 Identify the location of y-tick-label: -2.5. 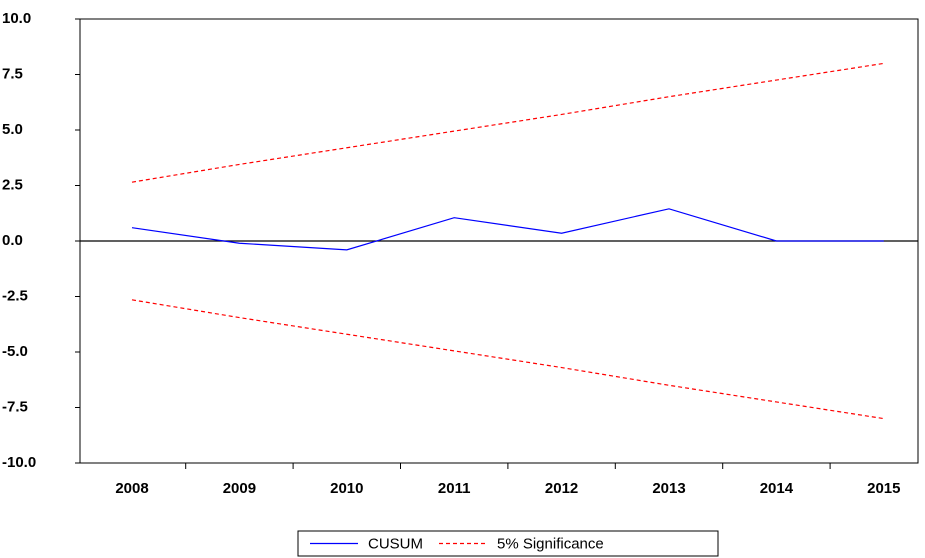
(15, 295).